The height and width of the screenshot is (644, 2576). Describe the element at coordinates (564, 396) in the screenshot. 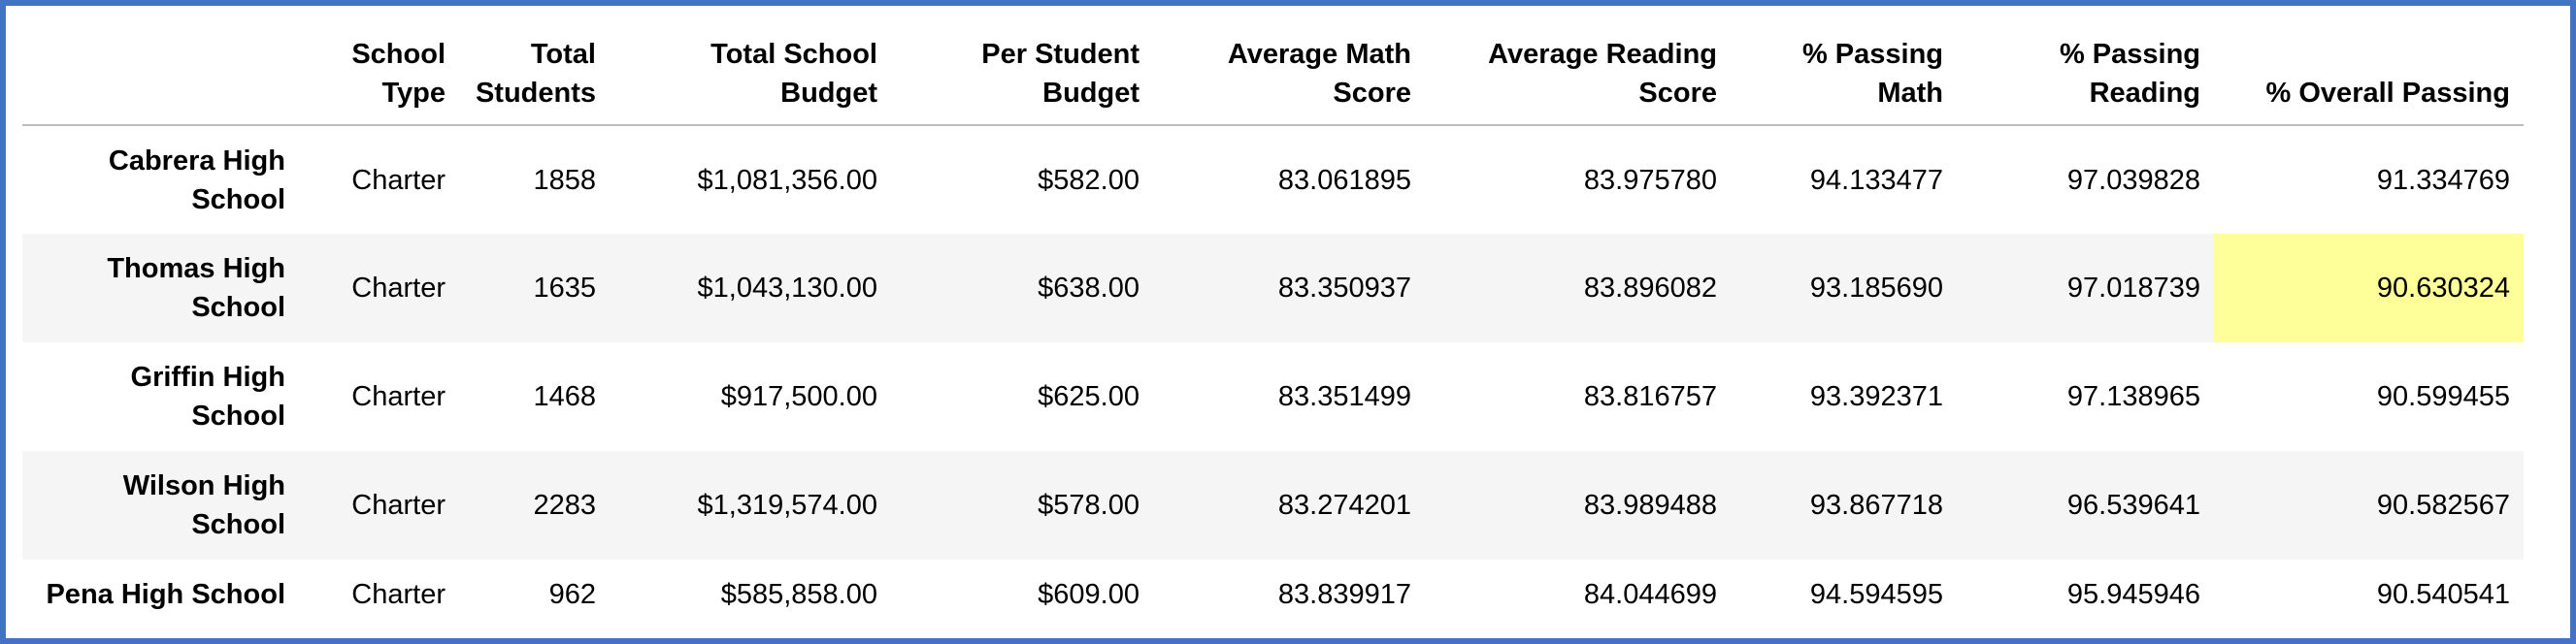

I see `total-students-cell: 1468` at that location.